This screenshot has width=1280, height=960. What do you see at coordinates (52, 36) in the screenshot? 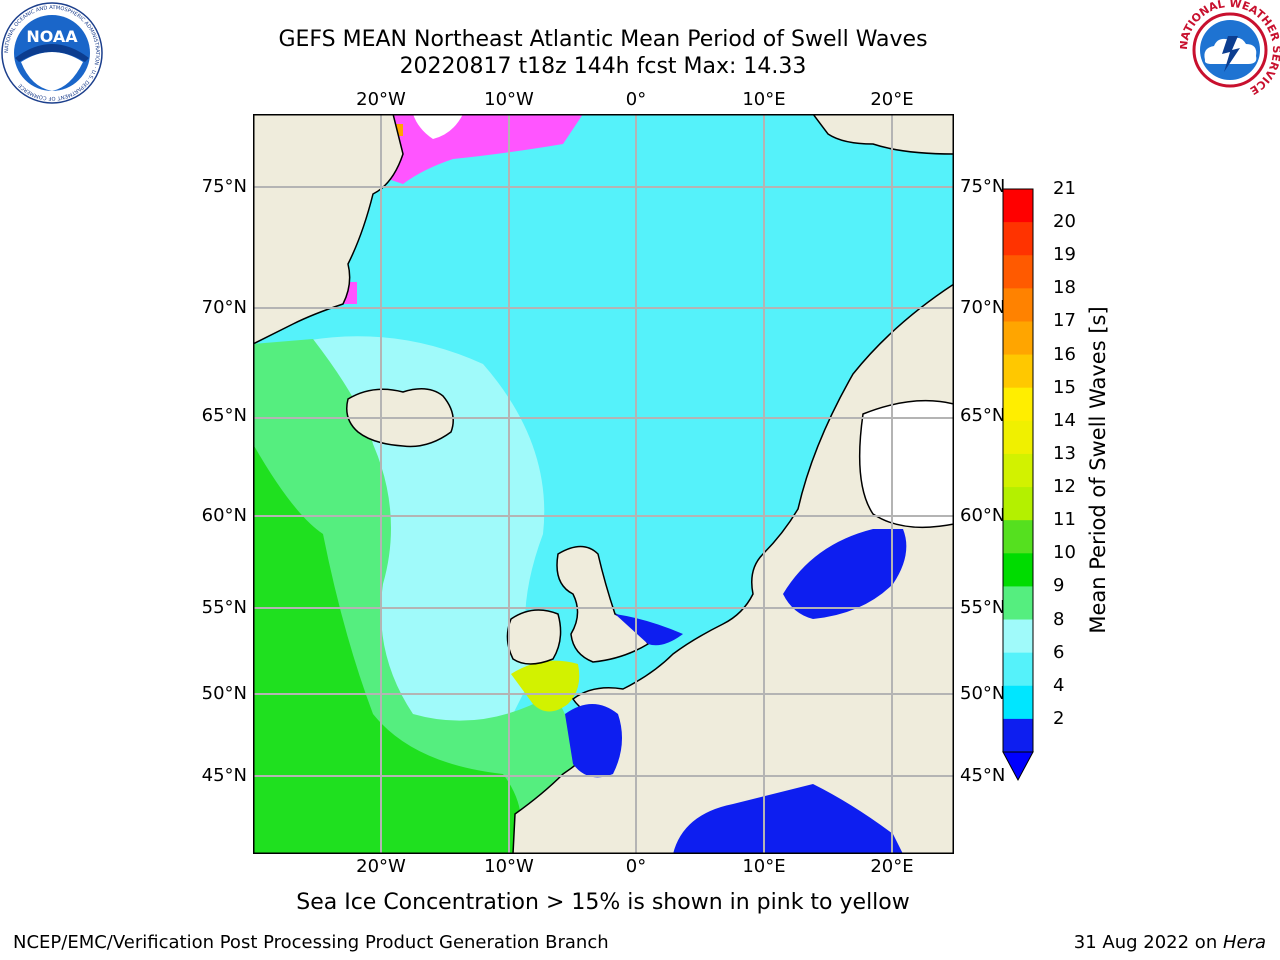
I see `noaa-logo-text: NOAA` at bounding box center [52, 36].